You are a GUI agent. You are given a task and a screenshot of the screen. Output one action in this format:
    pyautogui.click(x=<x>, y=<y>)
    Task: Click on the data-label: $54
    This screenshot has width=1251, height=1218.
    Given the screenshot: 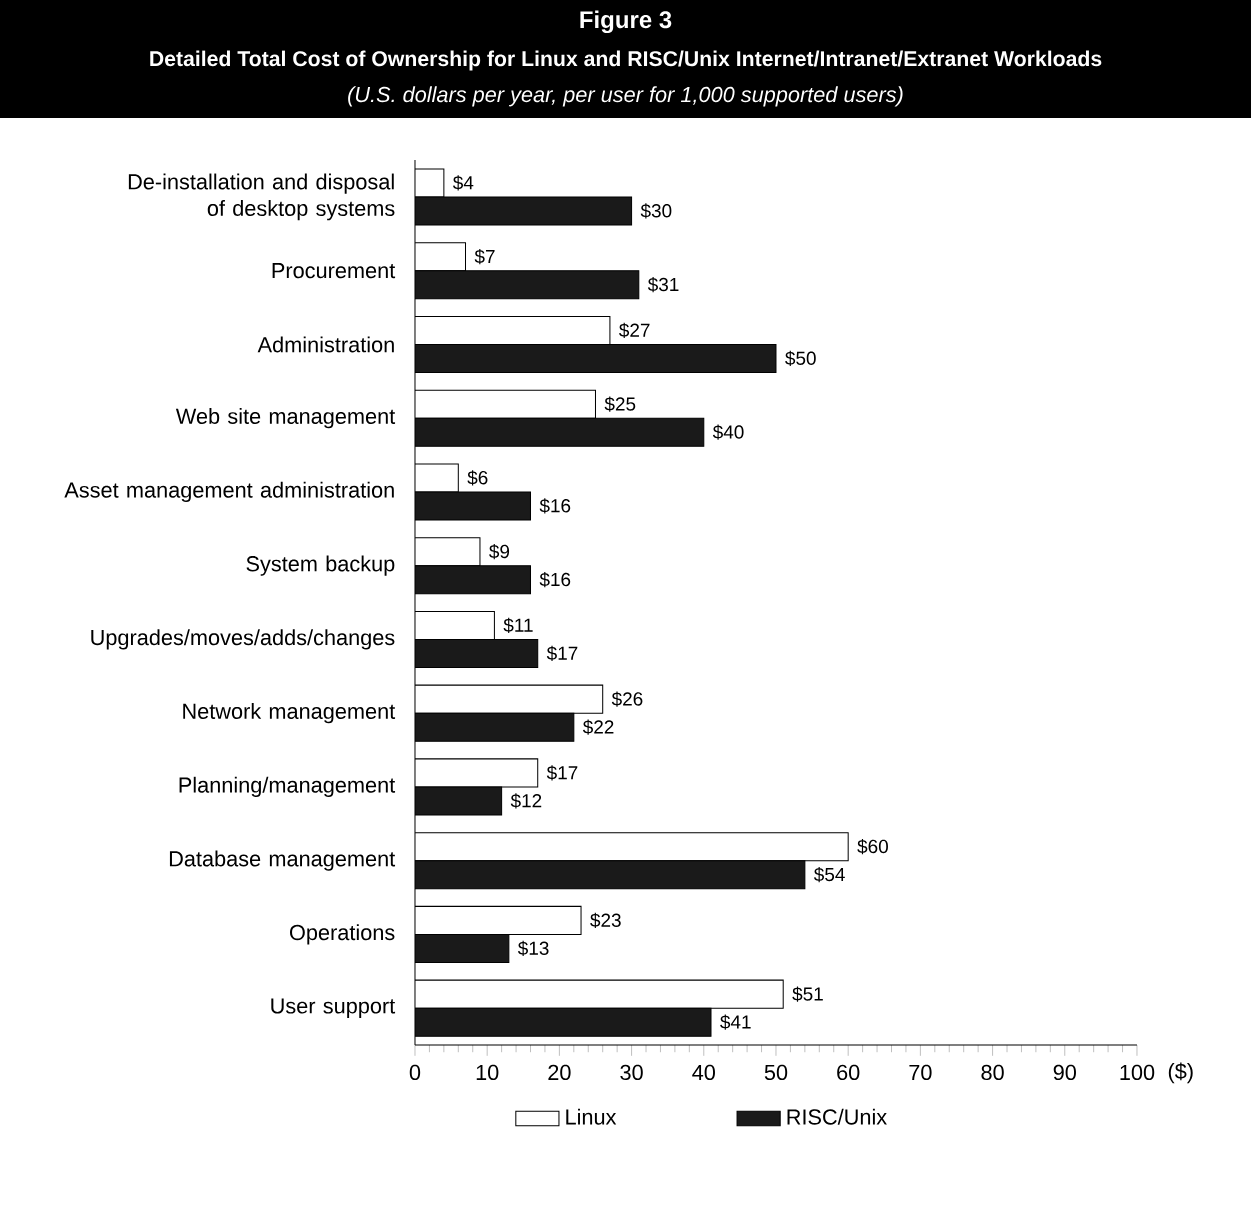 What is the action you would take?
    pyautogui.click(x=829, y=875)
    